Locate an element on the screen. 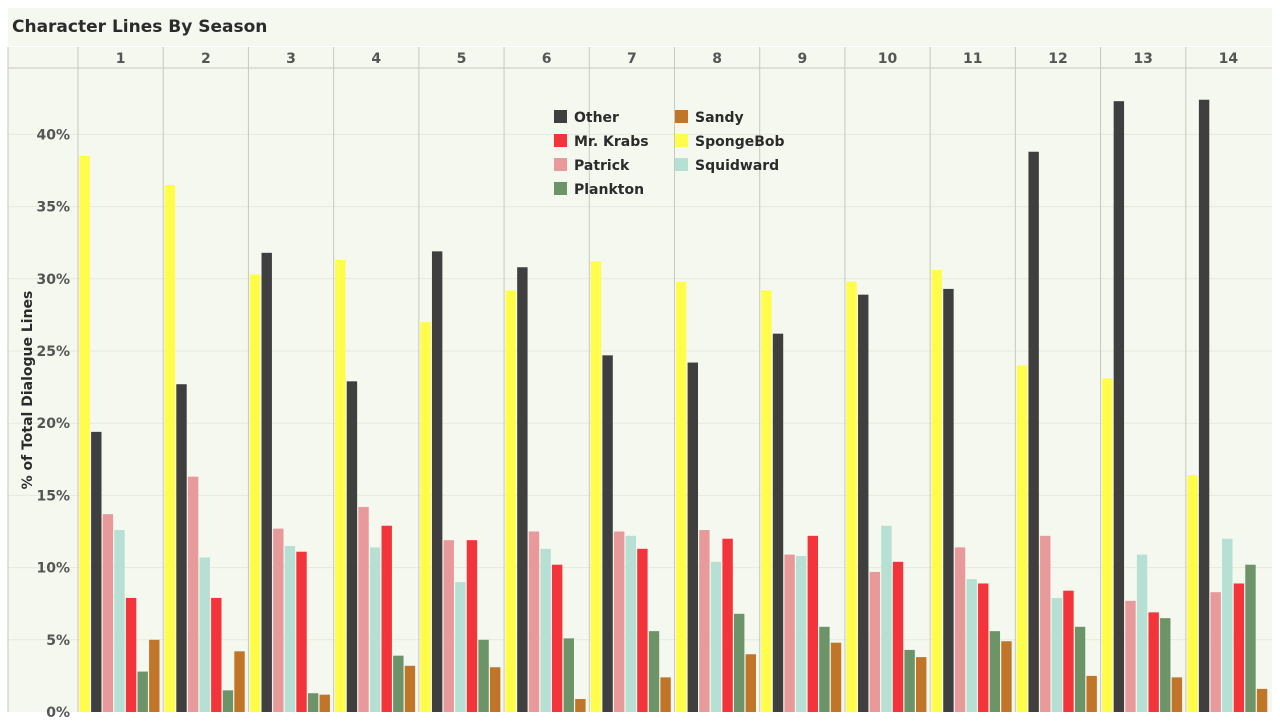 The height and width of the screenshot is (724, 1280). legend-swatch-mr-krabs is located at coordinates (560, 140).